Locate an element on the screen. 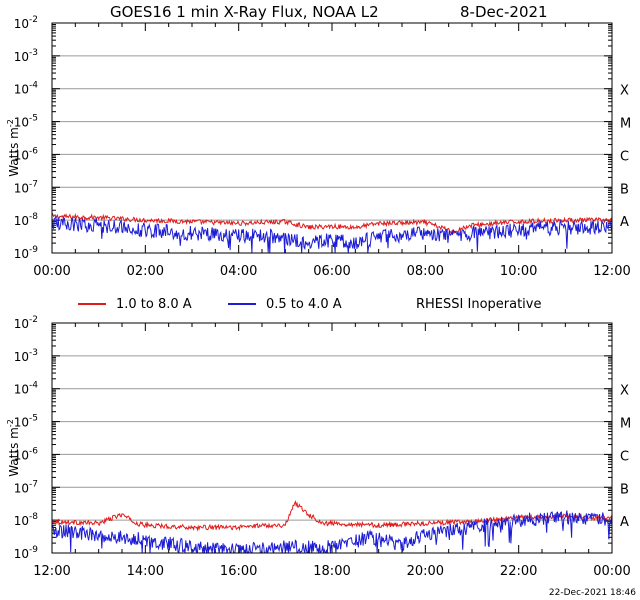 The image size is (640, 600). x-tick-label: 04:00 is located at coordinates (238, 271).